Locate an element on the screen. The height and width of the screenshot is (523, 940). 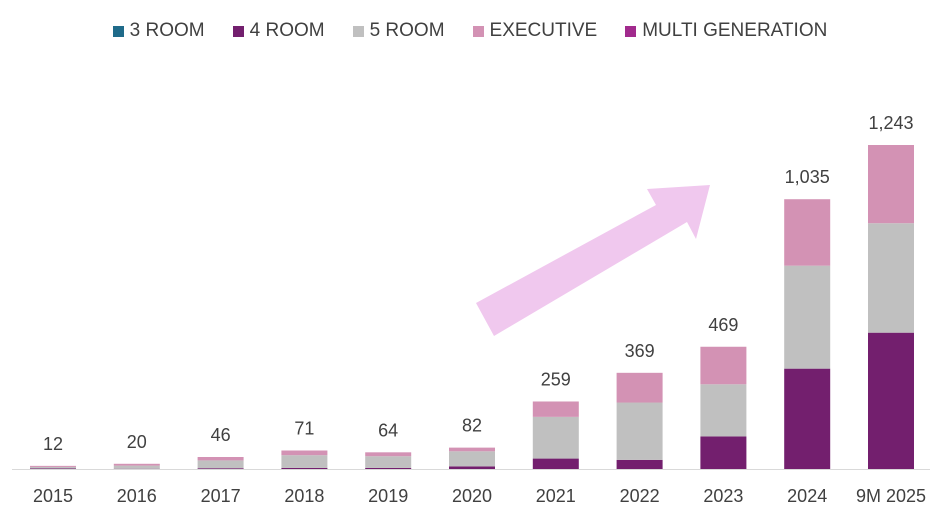
legend-label: 4 ROOM is located at coordinates (287, 30).